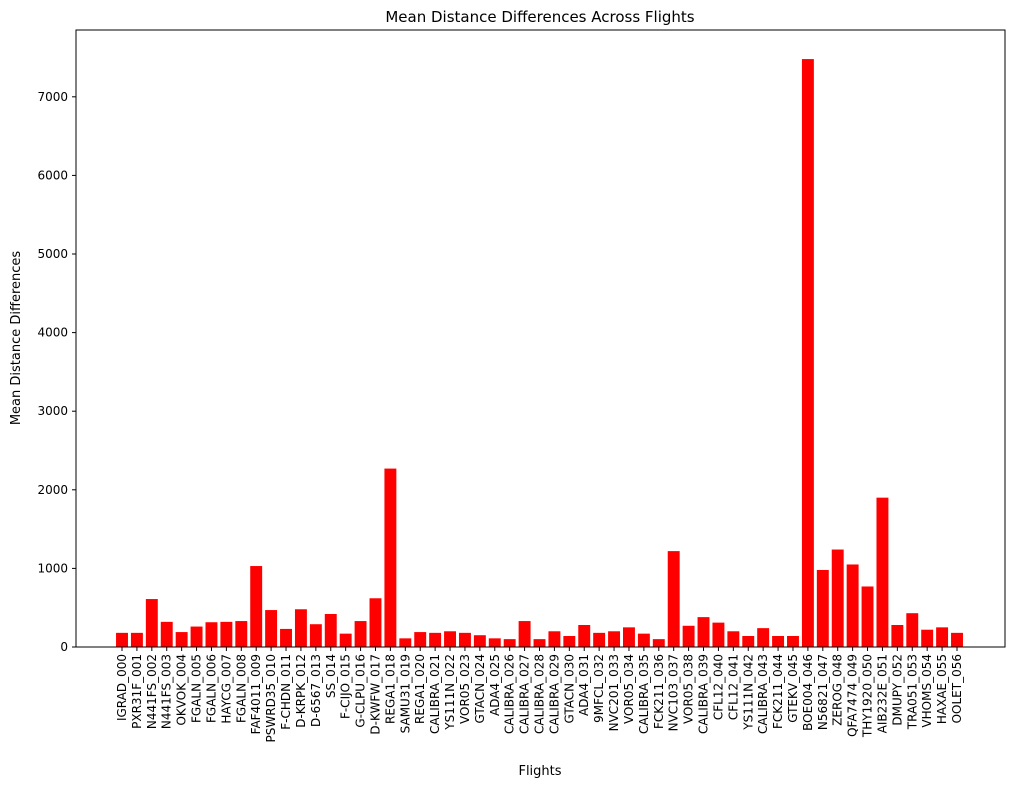  I want to click on x-tick-label: NVC201_033, so click(614, 692).